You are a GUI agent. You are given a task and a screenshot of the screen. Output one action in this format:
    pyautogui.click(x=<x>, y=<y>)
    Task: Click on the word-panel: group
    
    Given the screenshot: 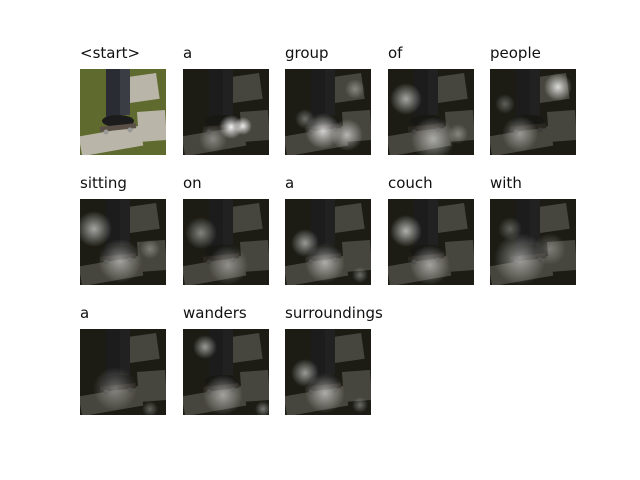 What is the action you would take?
    pyautogui.click(x=330, y=99)
    